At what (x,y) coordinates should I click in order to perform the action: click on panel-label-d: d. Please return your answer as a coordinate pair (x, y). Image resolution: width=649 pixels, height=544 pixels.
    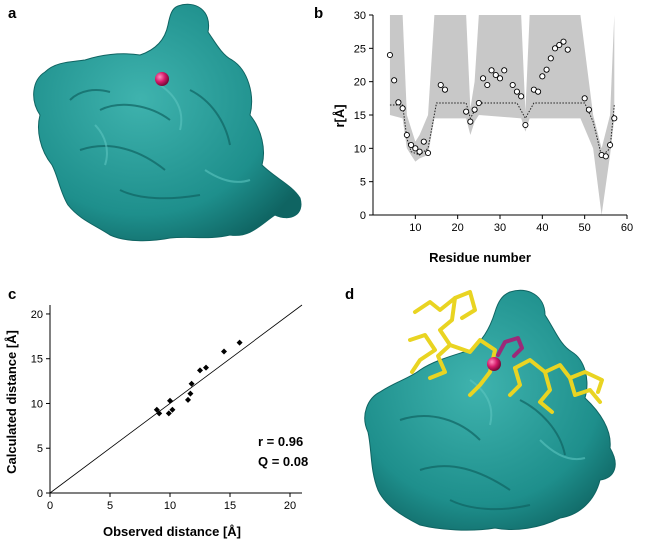
    Looking at the image, I should click on (349, 294).